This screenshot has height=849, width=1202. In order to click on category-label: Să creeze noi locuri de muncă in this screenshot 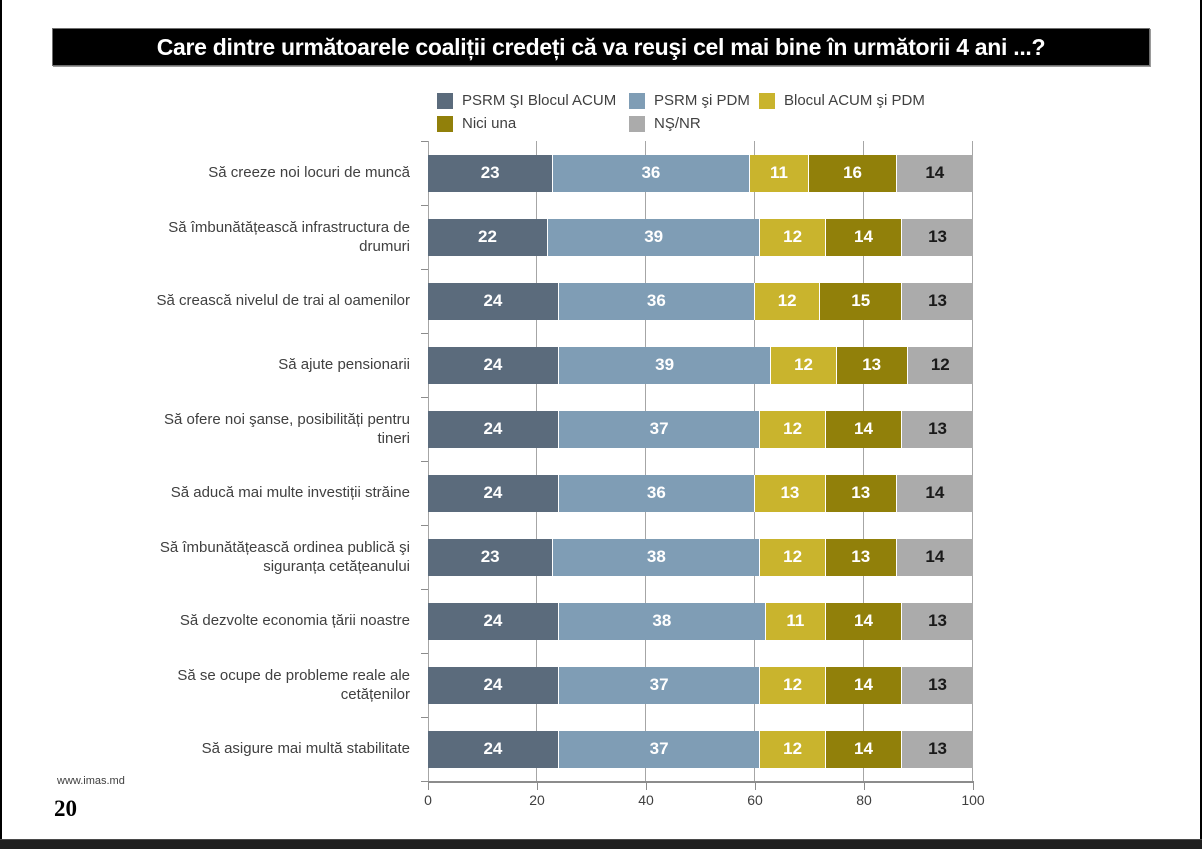, I will do `click(309, 173)`.